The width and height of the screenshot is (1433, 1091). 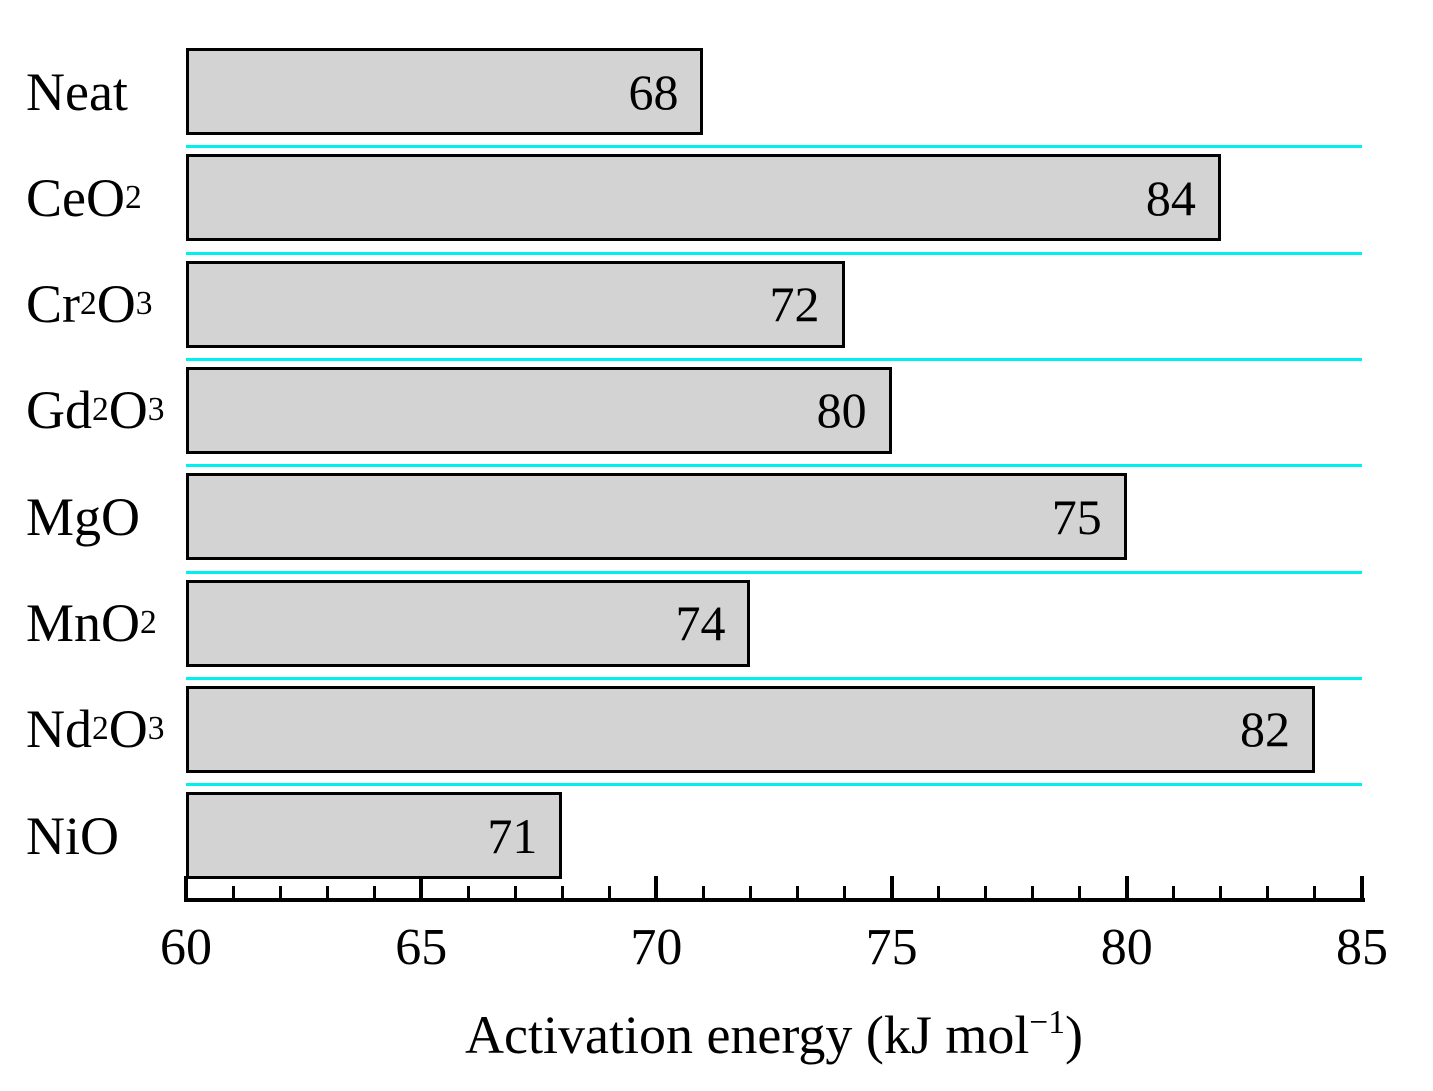 I want to click on text-run: NiO, so click(x=72, y=835).